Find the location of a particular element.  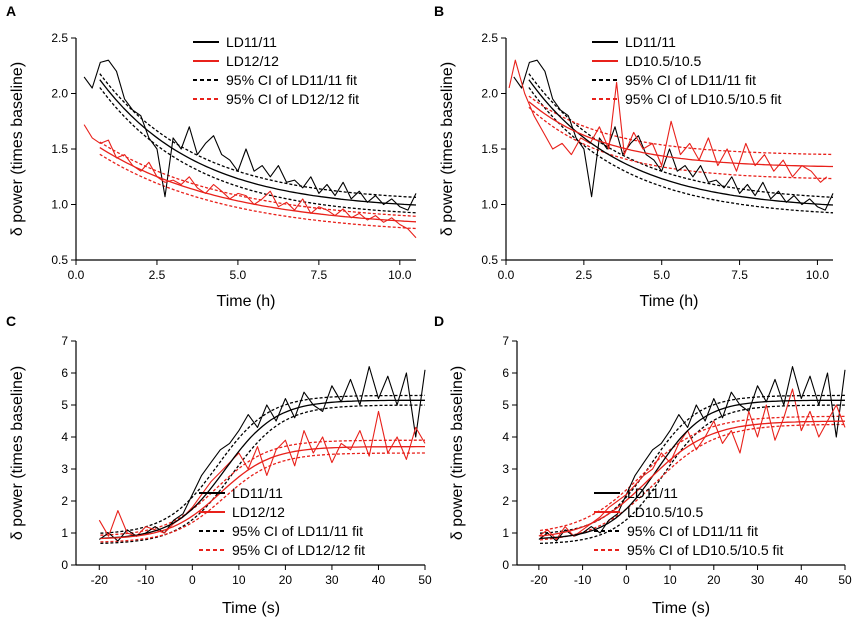

panel-letter: B is located at coordinates (439, 11).